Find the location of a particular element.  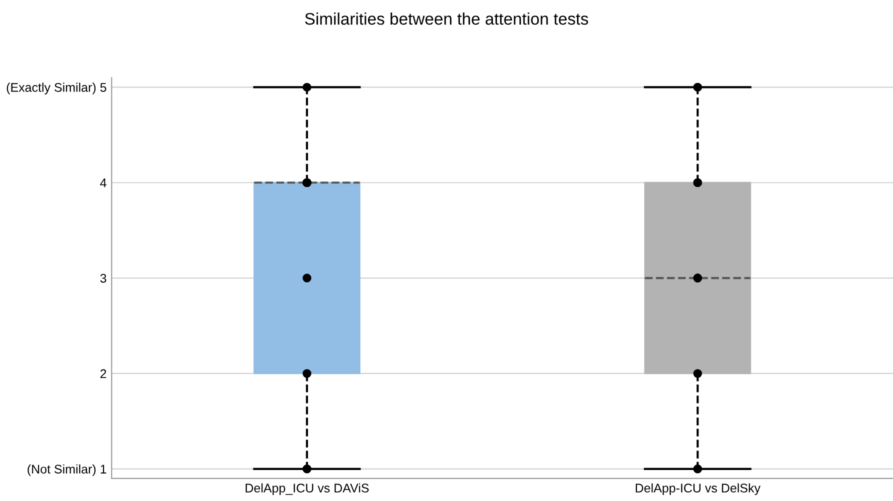

x-tick-label: DelApp_ICU vs DAViS is located at coordinates (307, 489).